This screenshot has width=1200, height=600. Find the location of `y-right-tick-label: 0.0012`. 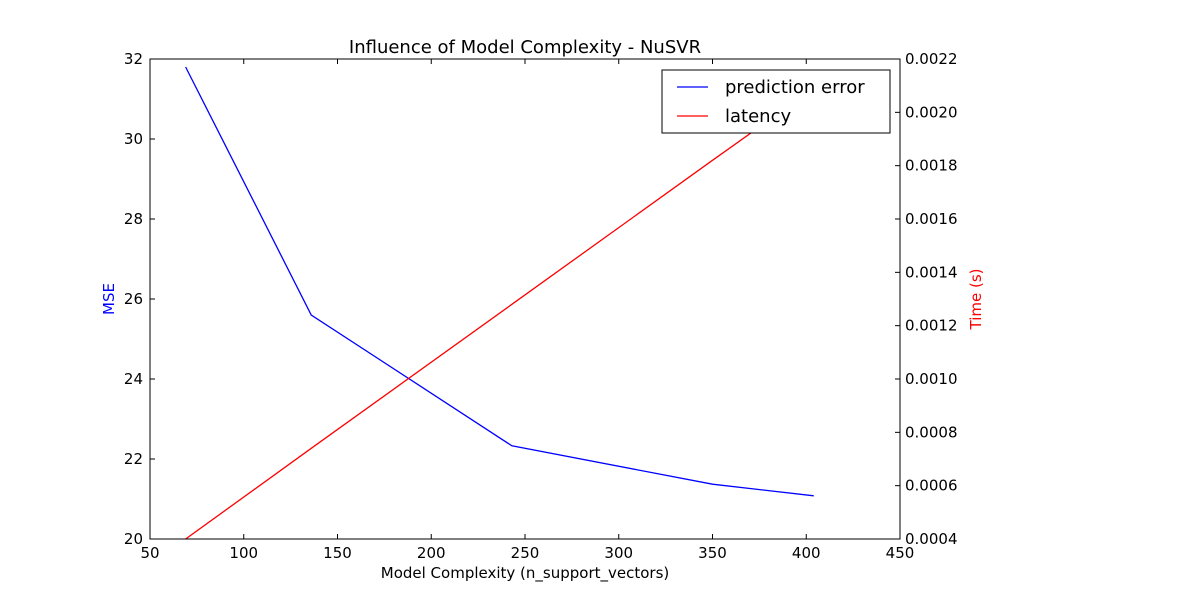

y-right-tick-label: 0.0012 is located at coordinates (931, 326).